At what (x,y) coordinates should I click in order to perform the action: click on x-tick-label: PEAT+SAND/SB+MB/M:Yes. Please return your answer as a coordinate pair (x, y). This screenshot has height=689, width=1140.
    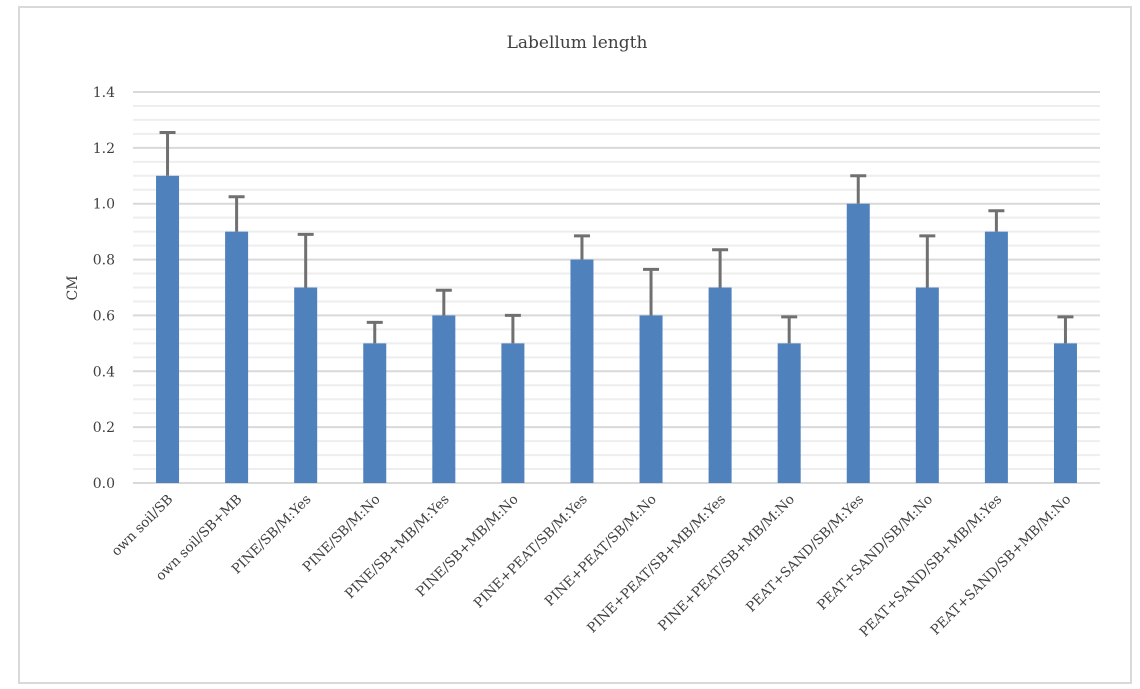
    Looking at the image, I should click on (931, 565).